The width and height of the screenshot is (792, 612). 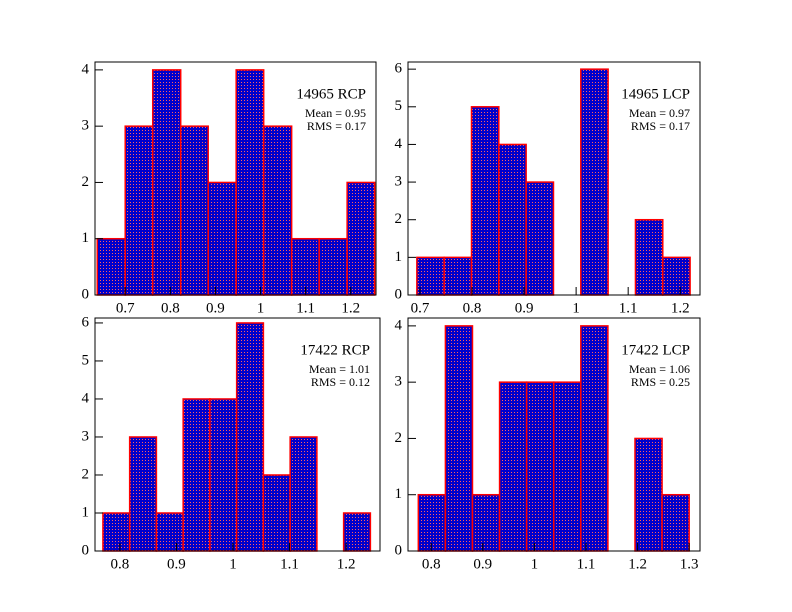 What do you see at coordinates (689, 564) in the screenshot?
I see `x-tick-label: 1.3` at bounding box center [689, 564].